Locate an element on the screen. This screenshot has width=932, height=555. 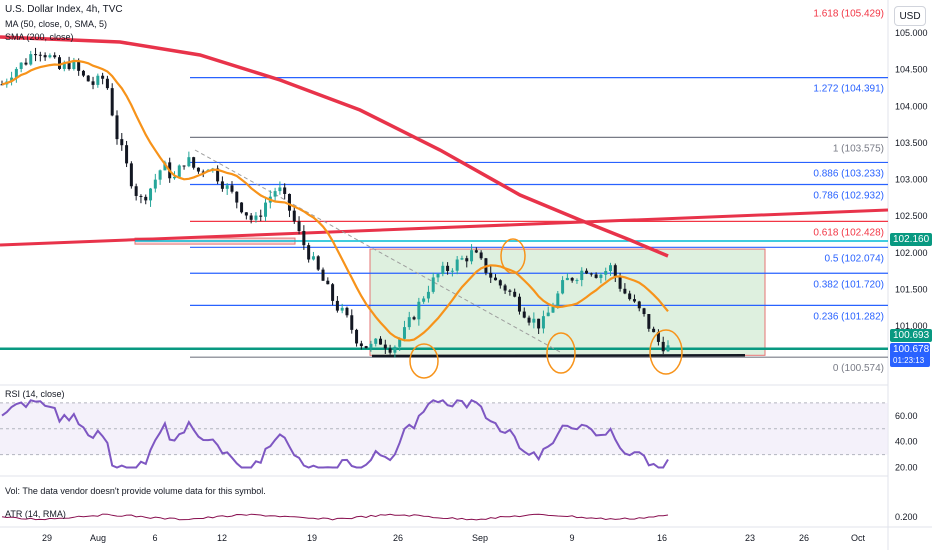
price-tick: 102.000 is located at coordinates (911, 253).